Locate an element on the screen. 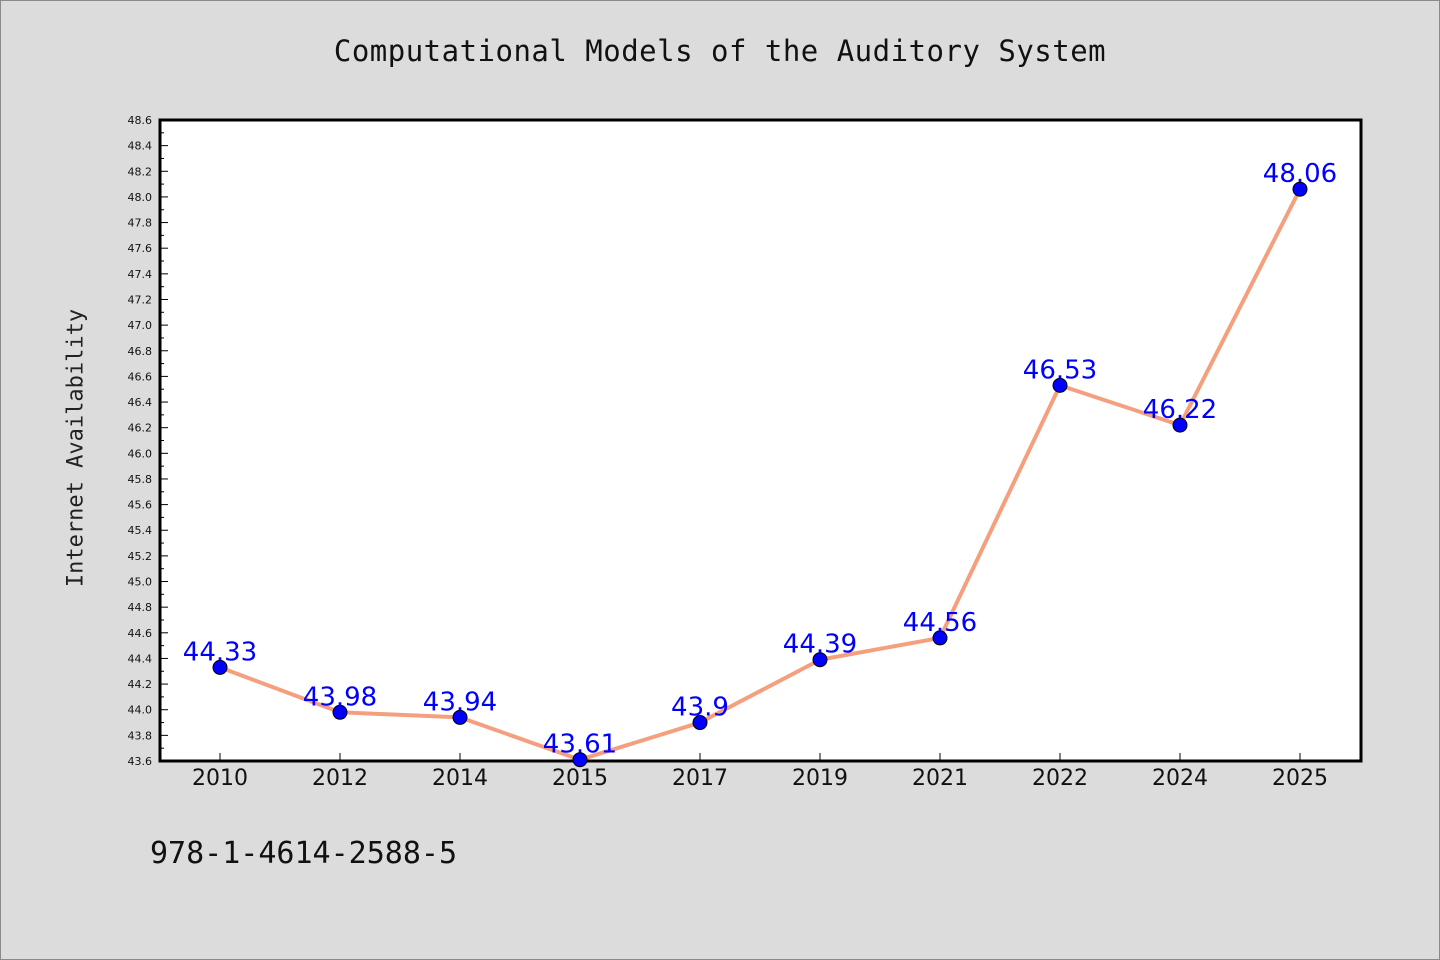 The height and width of the screenshot is (960, 1440). x-tick-label: 2017 is located at coordinates (700, 778).